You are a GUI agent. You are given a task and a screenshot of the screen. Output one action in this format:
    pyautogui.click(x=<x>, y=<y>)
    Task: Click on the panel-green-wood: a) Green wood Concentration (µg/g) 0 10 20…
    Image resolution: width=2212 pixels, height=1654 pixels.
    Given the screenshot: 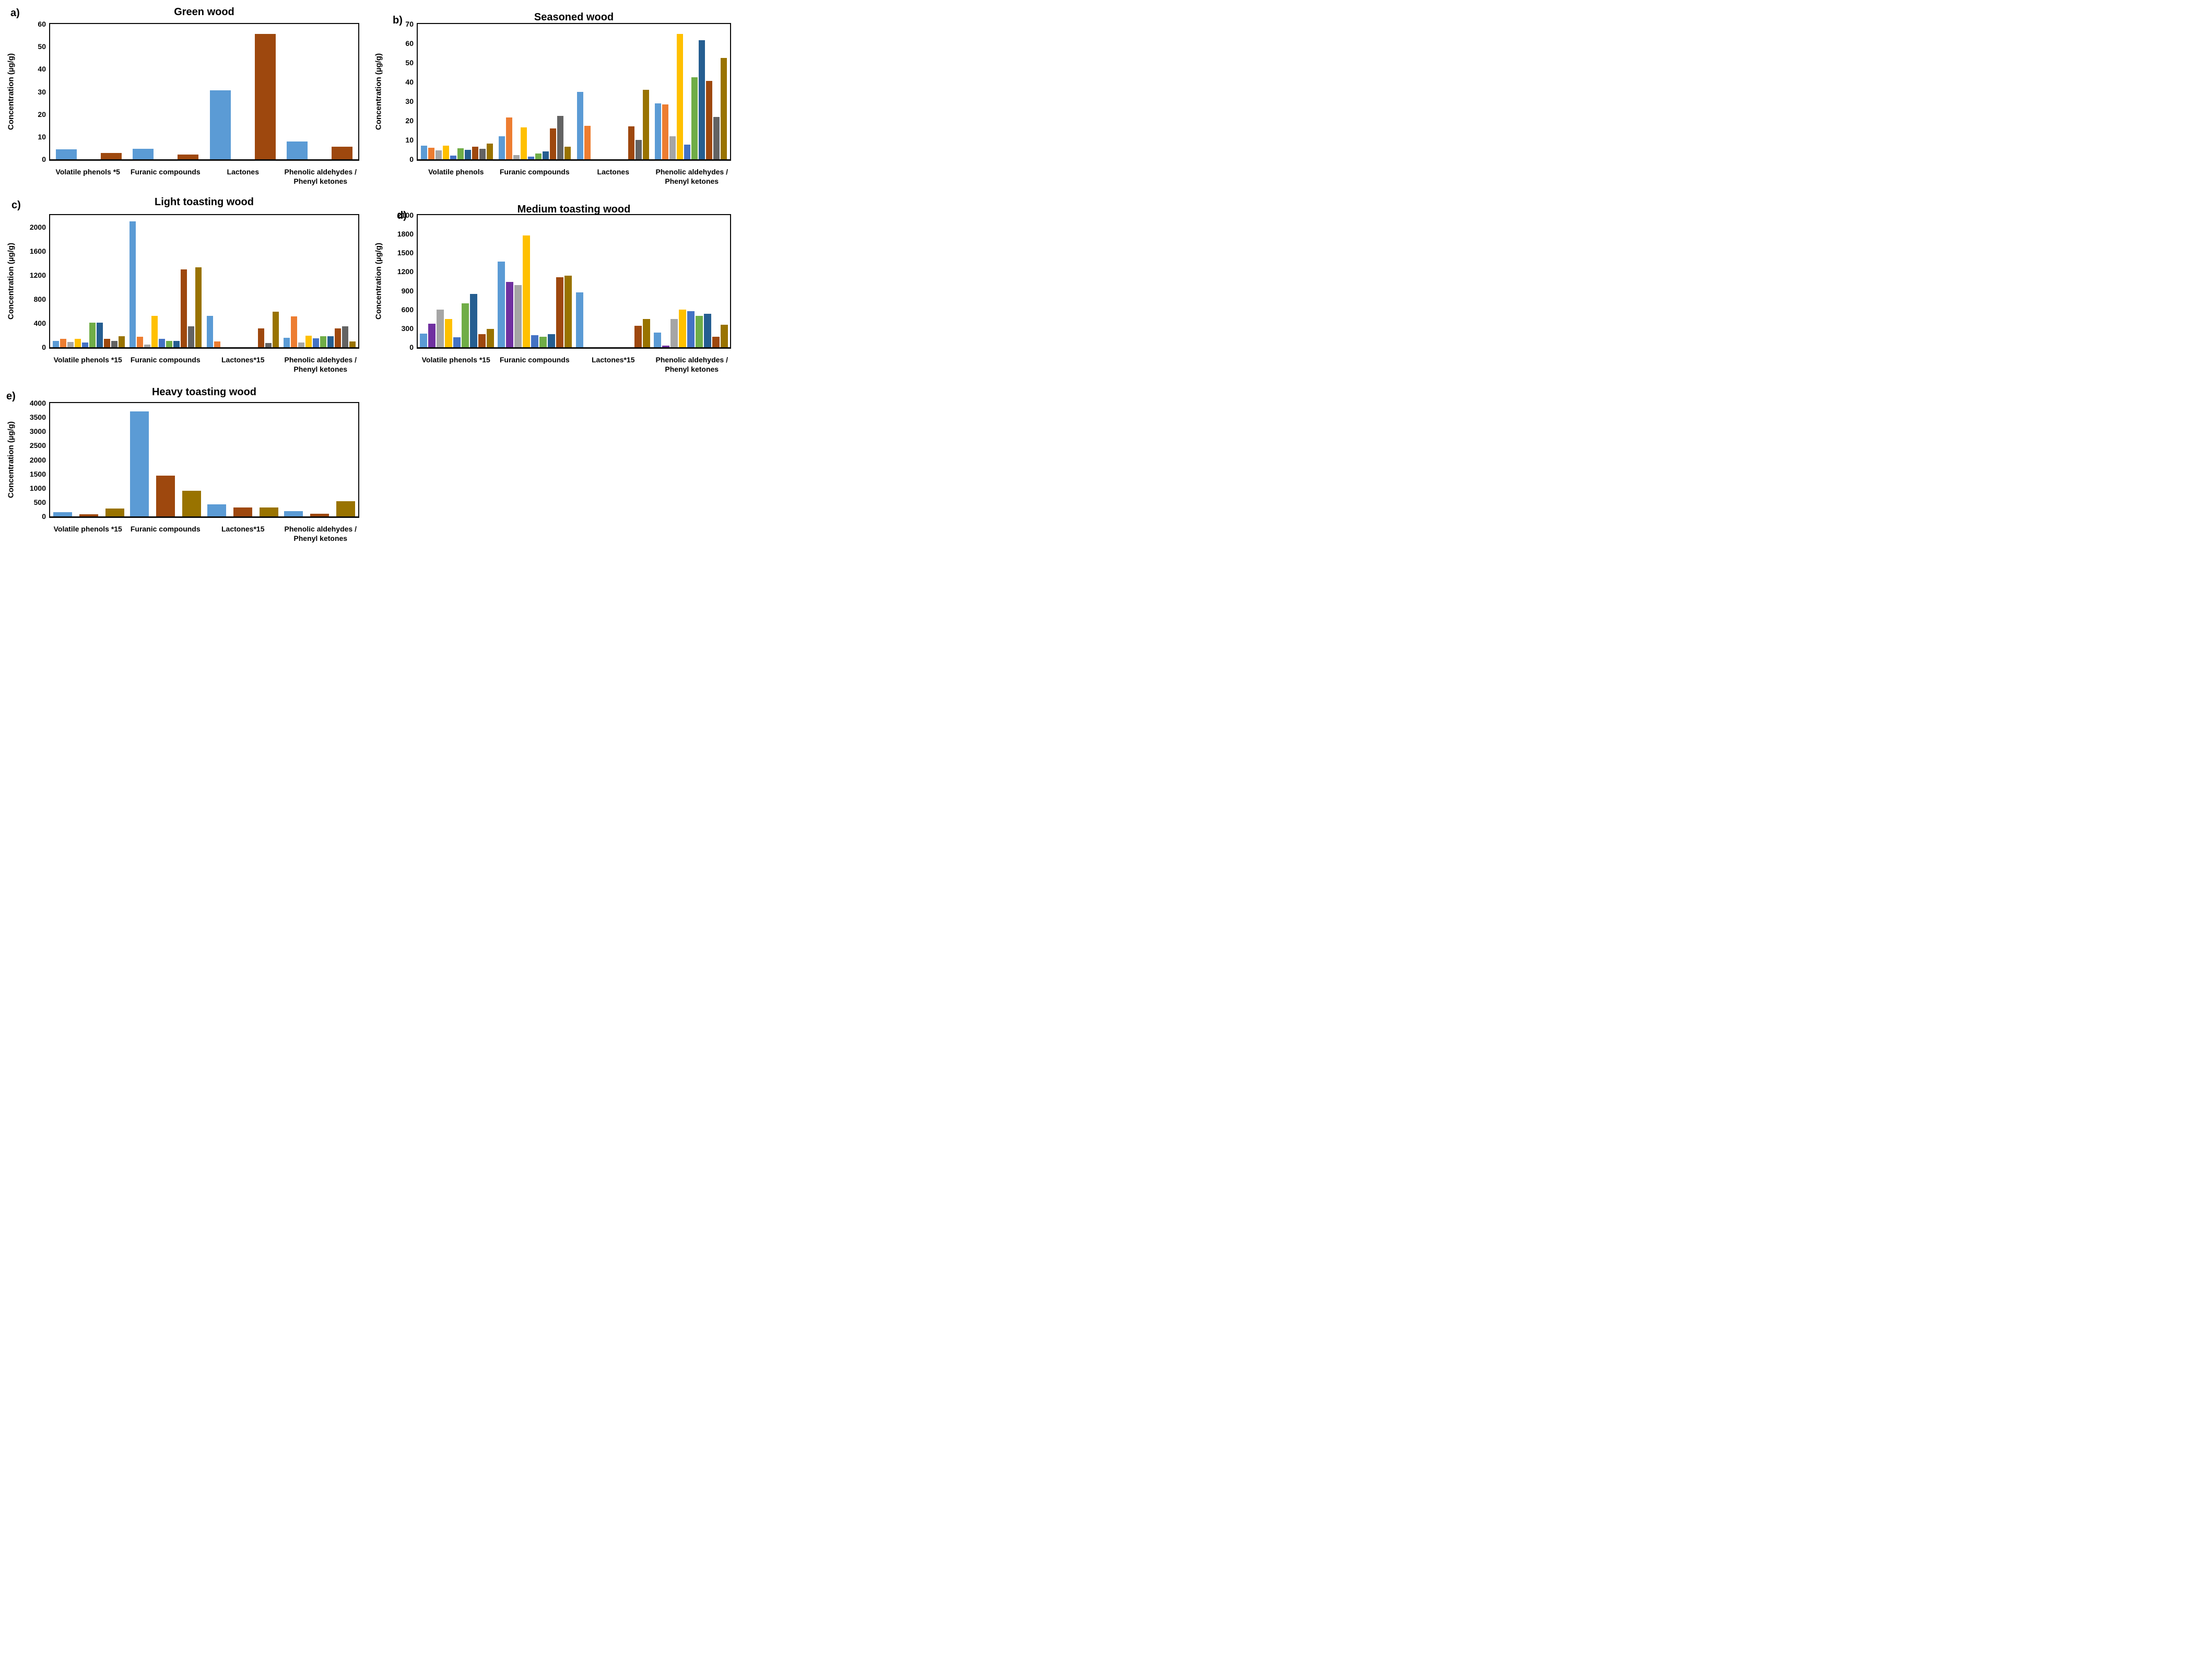 What is the action you would take?
    pyautogui.click(x=183, y=98)
    